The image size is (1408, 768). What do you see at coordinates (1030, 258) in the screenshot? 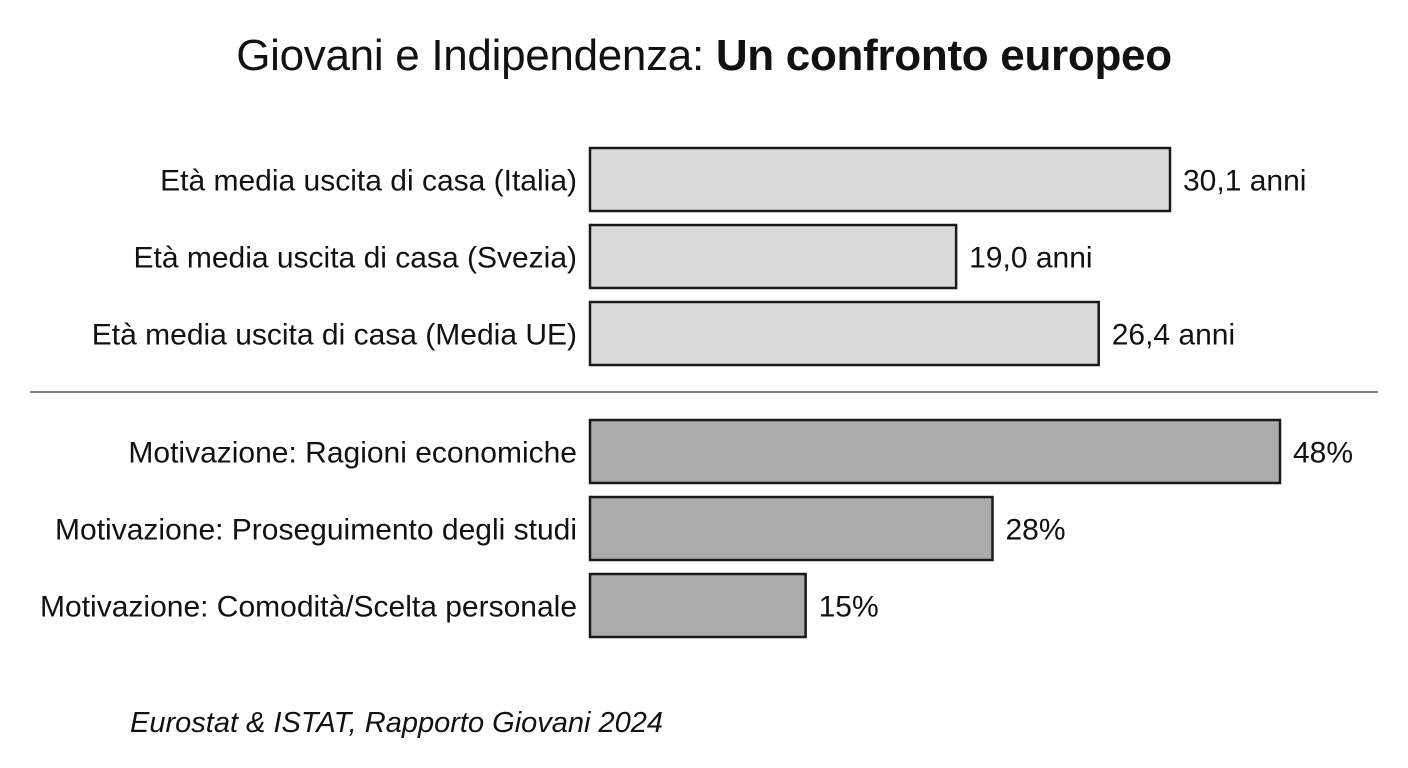
I see `value-label-eta-media-uscita-di-casa-svezia: 19,0 anni` at bounding box center [1030, 258].